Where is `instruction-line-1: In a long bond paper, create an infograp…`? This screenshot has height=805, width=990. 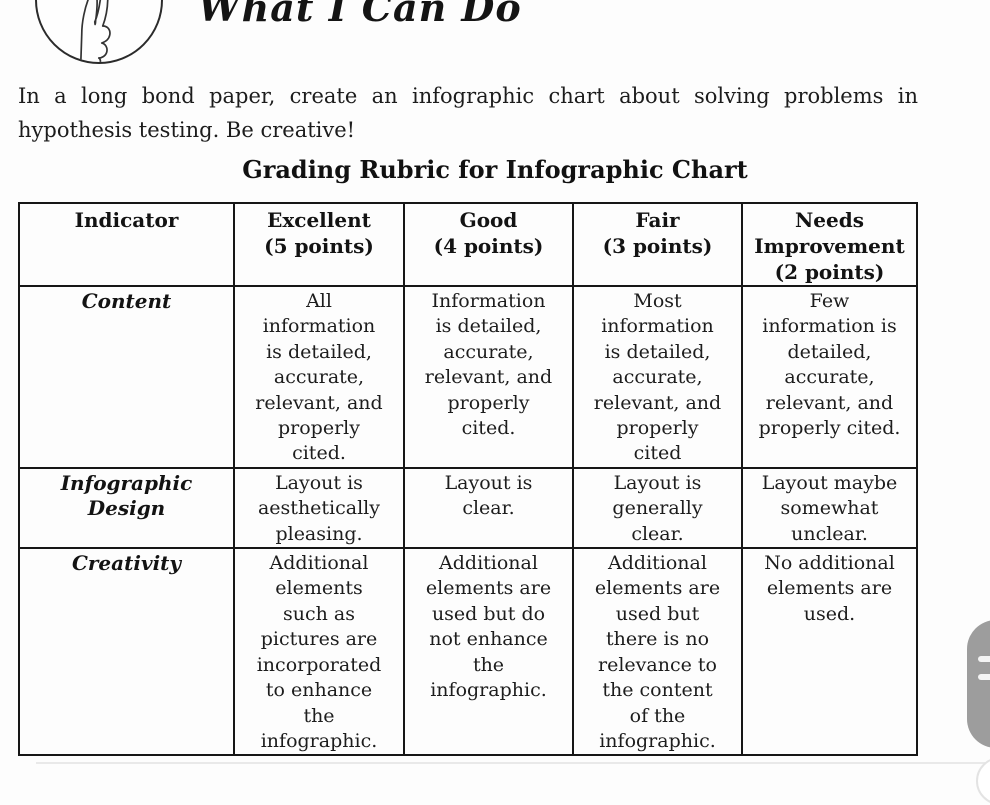 instruction-line-1: In a long bond paper, create an infograp… is located at coordinates (468, 96).